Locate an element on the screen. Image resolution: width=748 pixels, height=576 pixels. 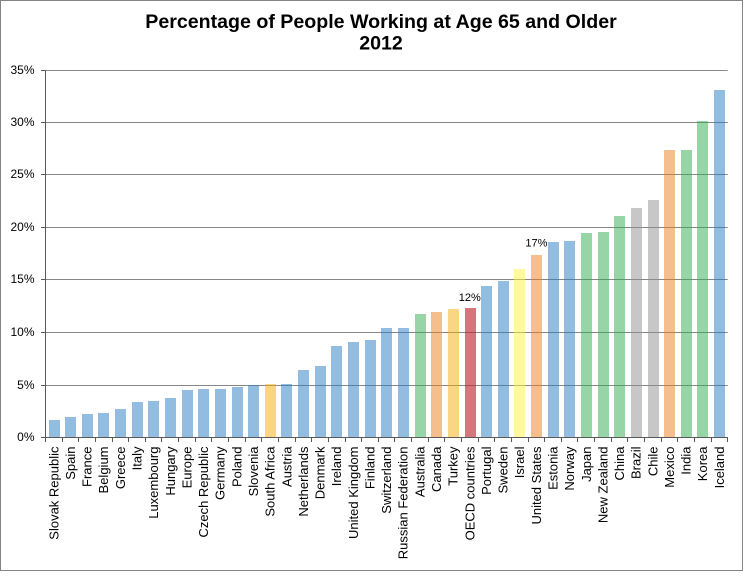
svg-text: Luxembourg is located at coordinates (153, 483).